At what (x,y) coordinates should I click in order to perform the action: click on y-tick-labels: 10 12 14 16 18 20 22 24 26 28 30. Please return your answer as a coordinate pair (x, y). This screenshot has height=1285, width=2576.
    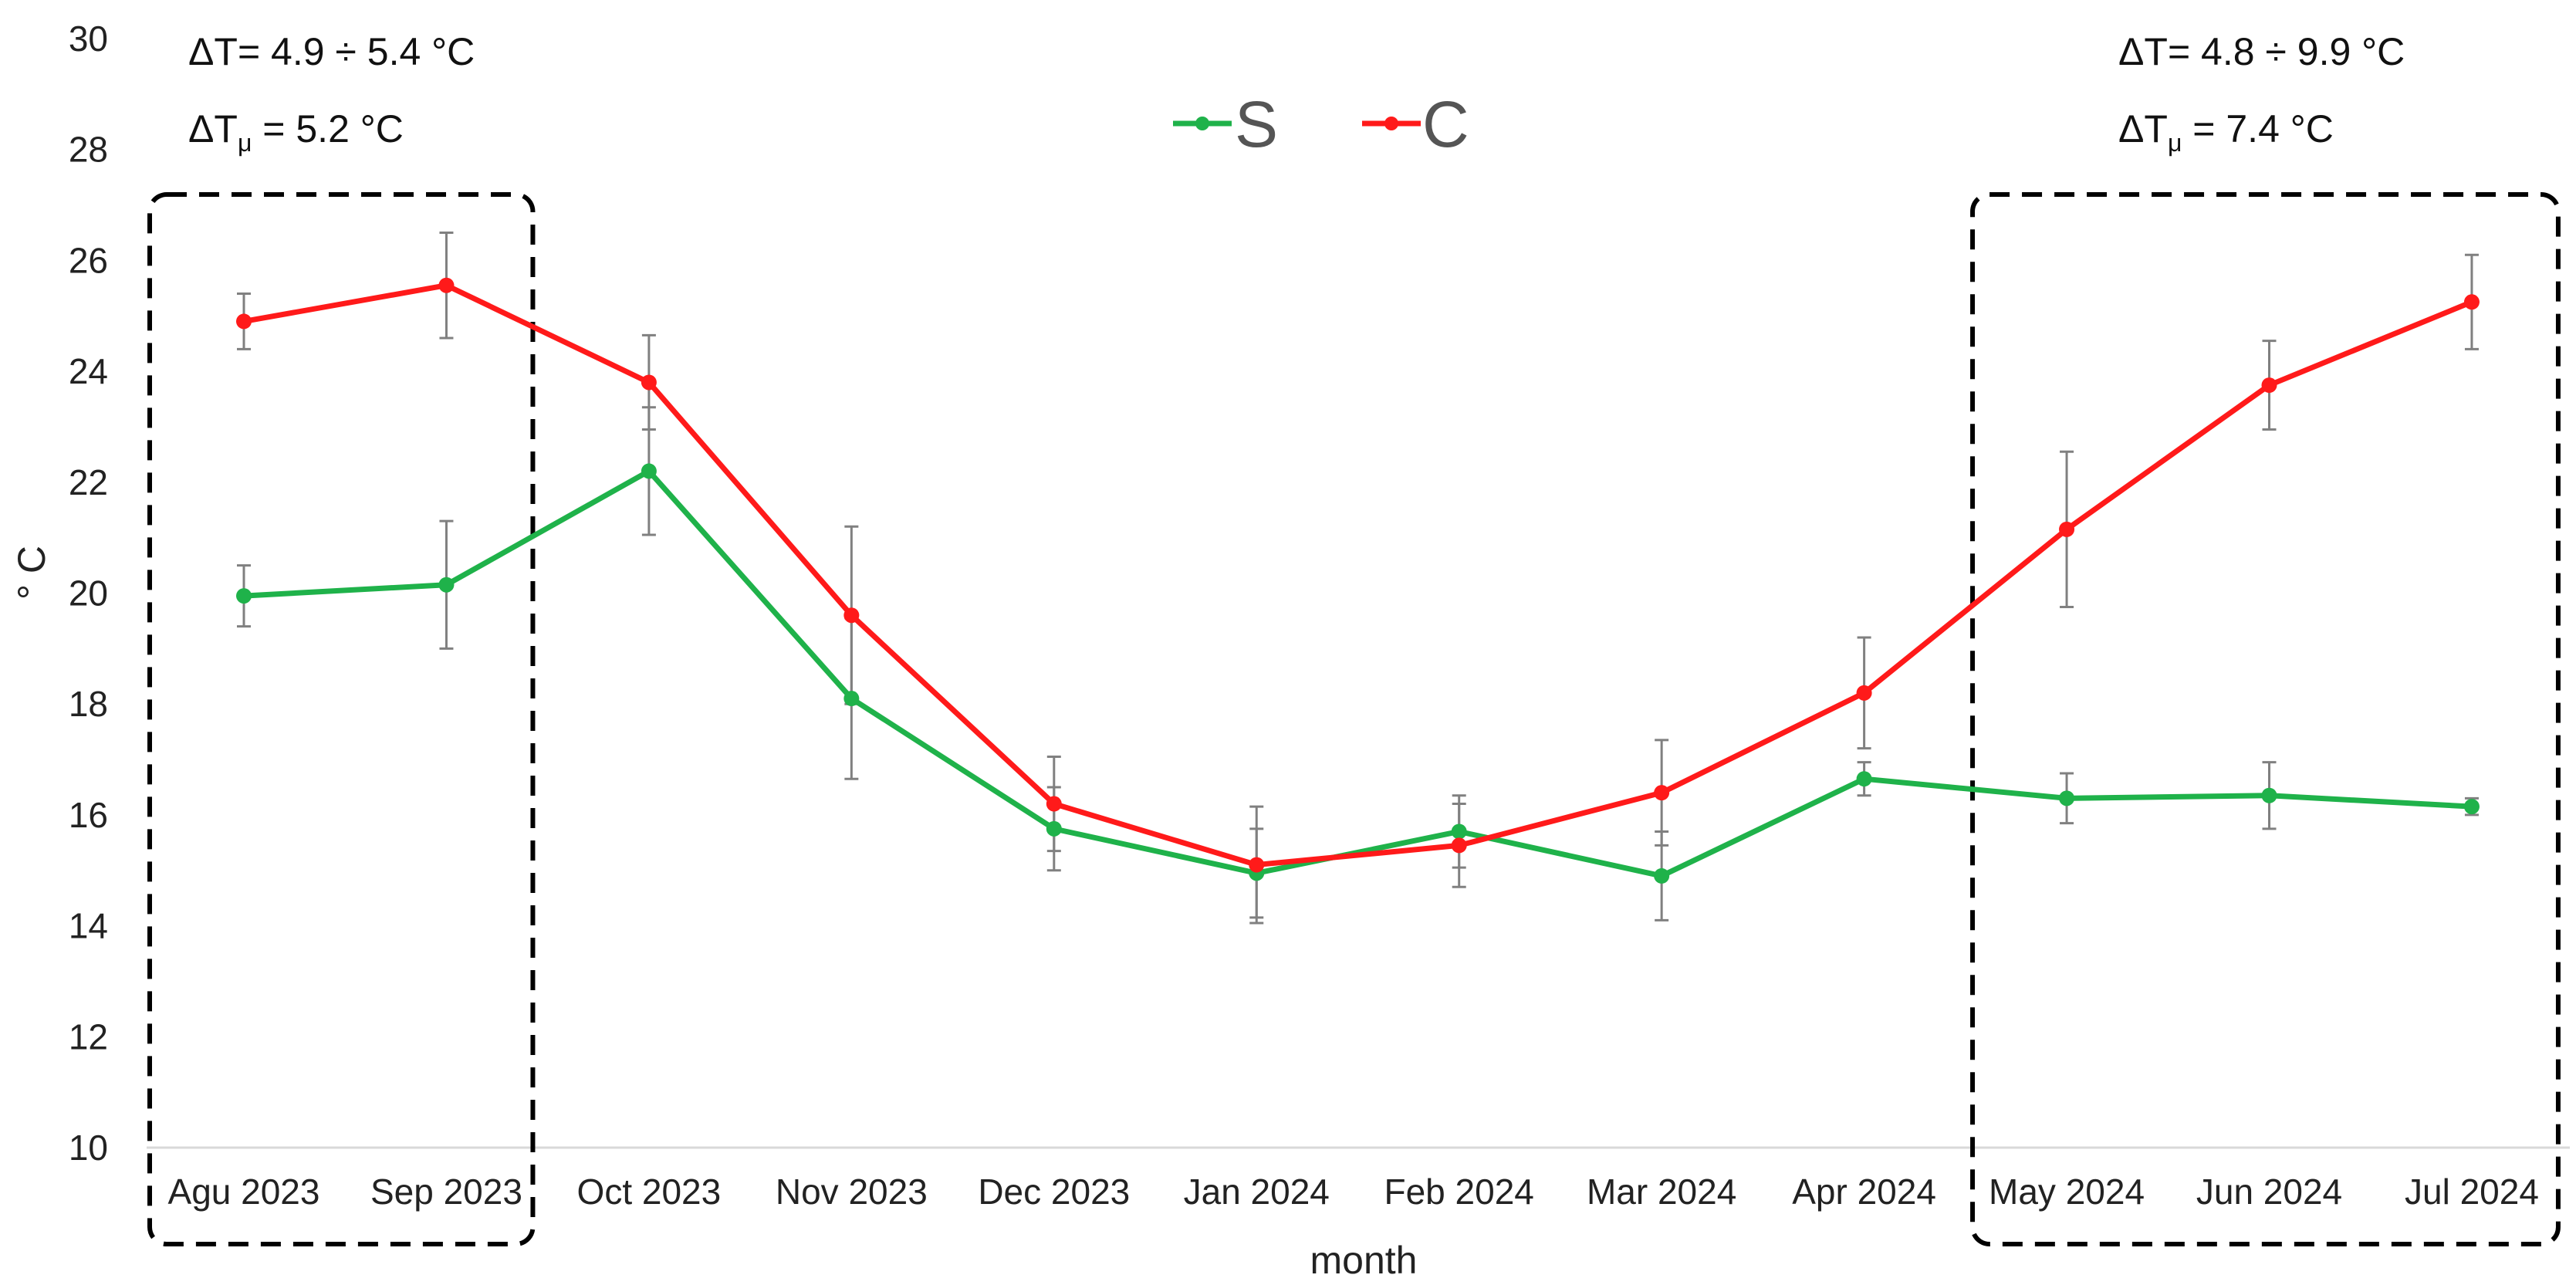
    Looking at the image, I should click on (88, 593).